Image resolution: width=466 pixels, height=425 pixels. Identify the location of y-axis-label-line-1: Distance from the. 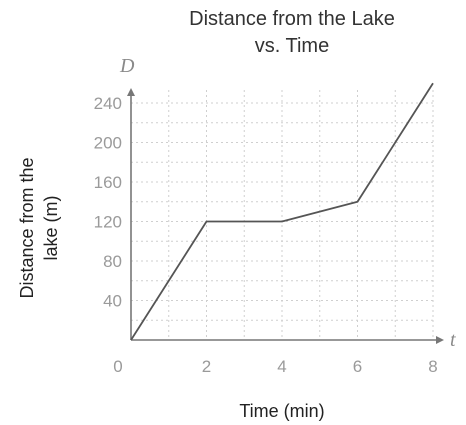
(27, 227).